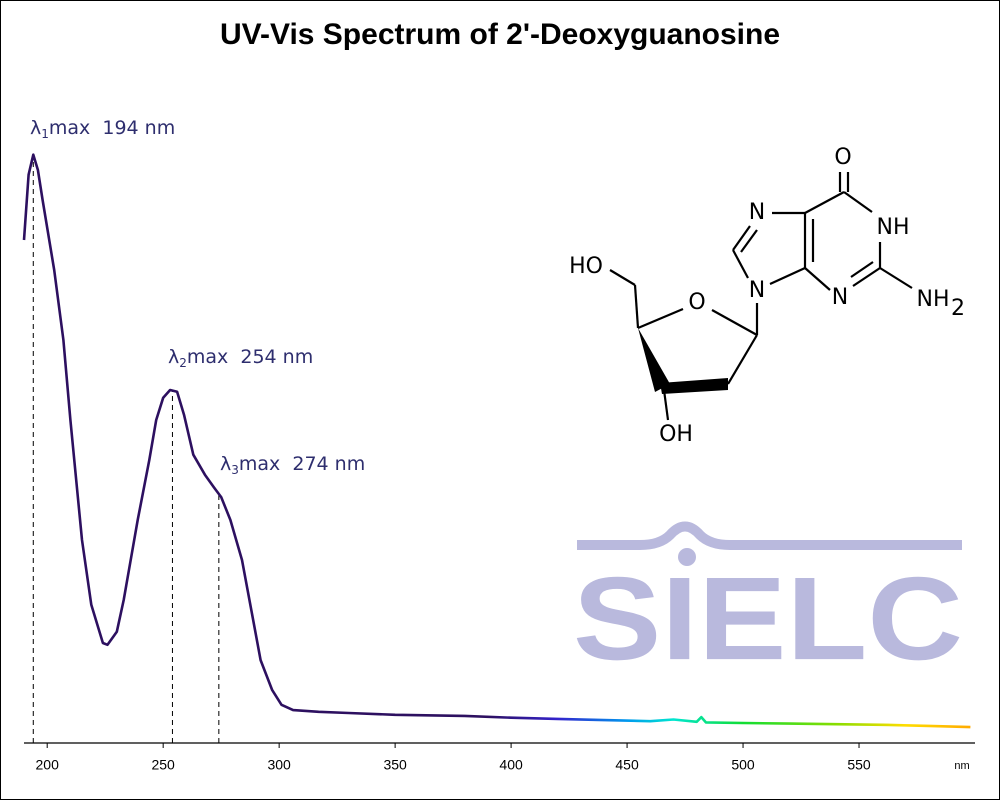 The image size is (1000, 800). What do you see at coordinates (768, 619) in the screenshot?
I see `watermark: SIELC` at bounding box center [768, 619].